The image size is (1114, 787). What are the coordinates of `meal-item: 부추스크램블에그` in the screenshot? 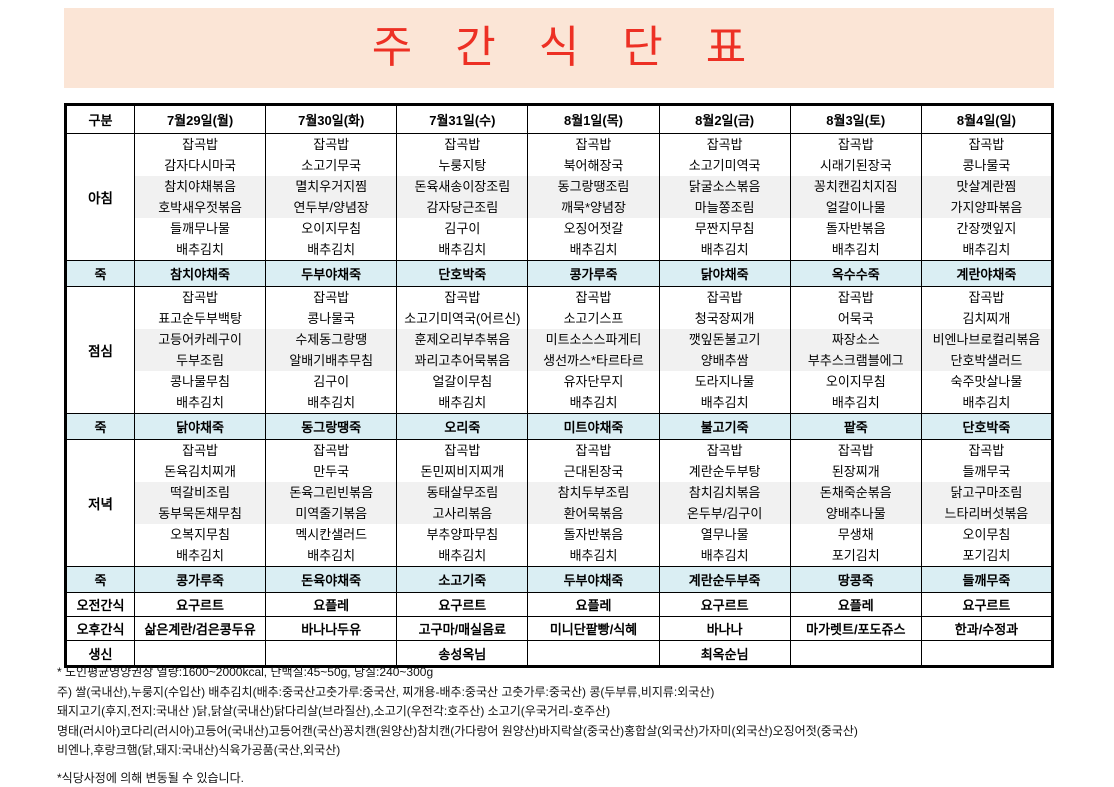 It's located at (855, 360).